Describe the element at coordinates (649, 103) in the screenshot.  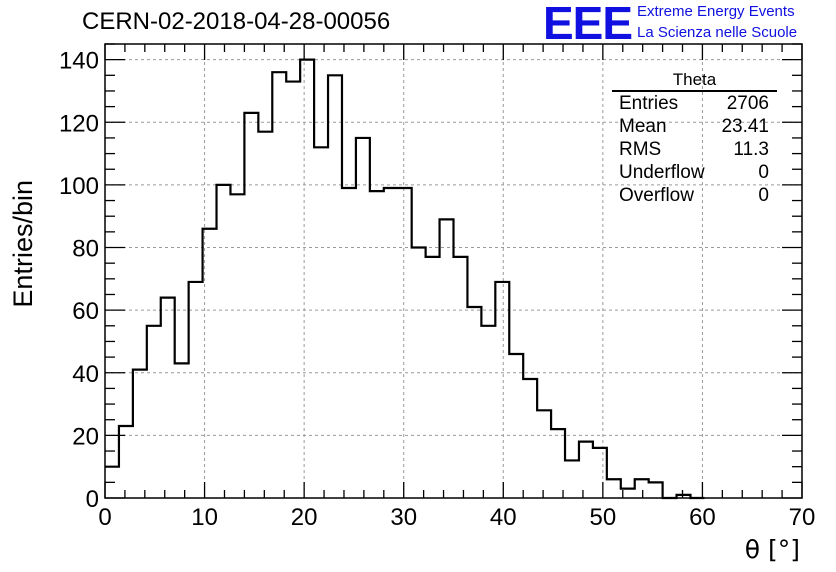
I see `stats-label: Entries` at that location.